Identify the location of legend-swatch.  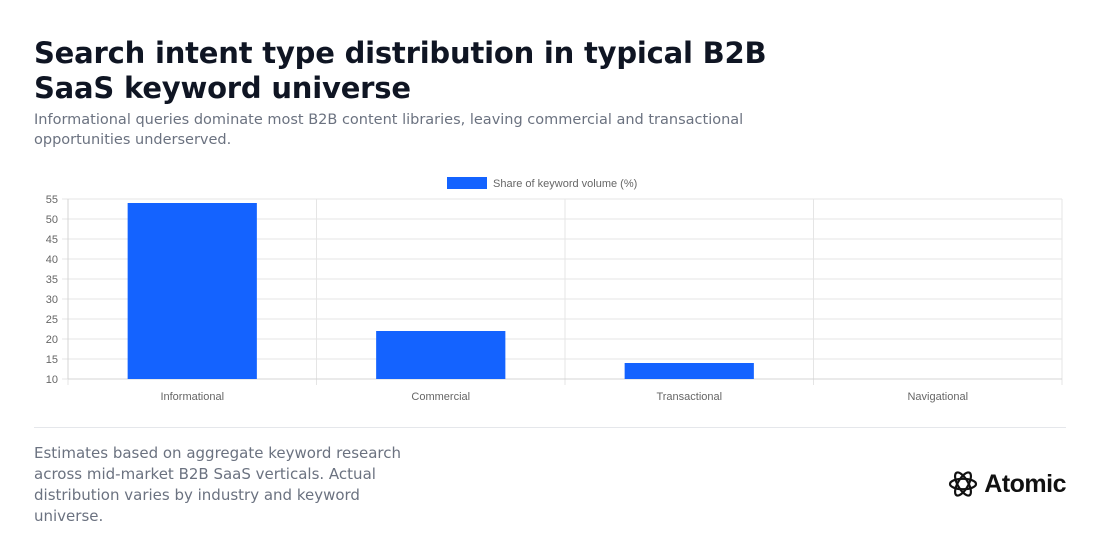
(467, 183).